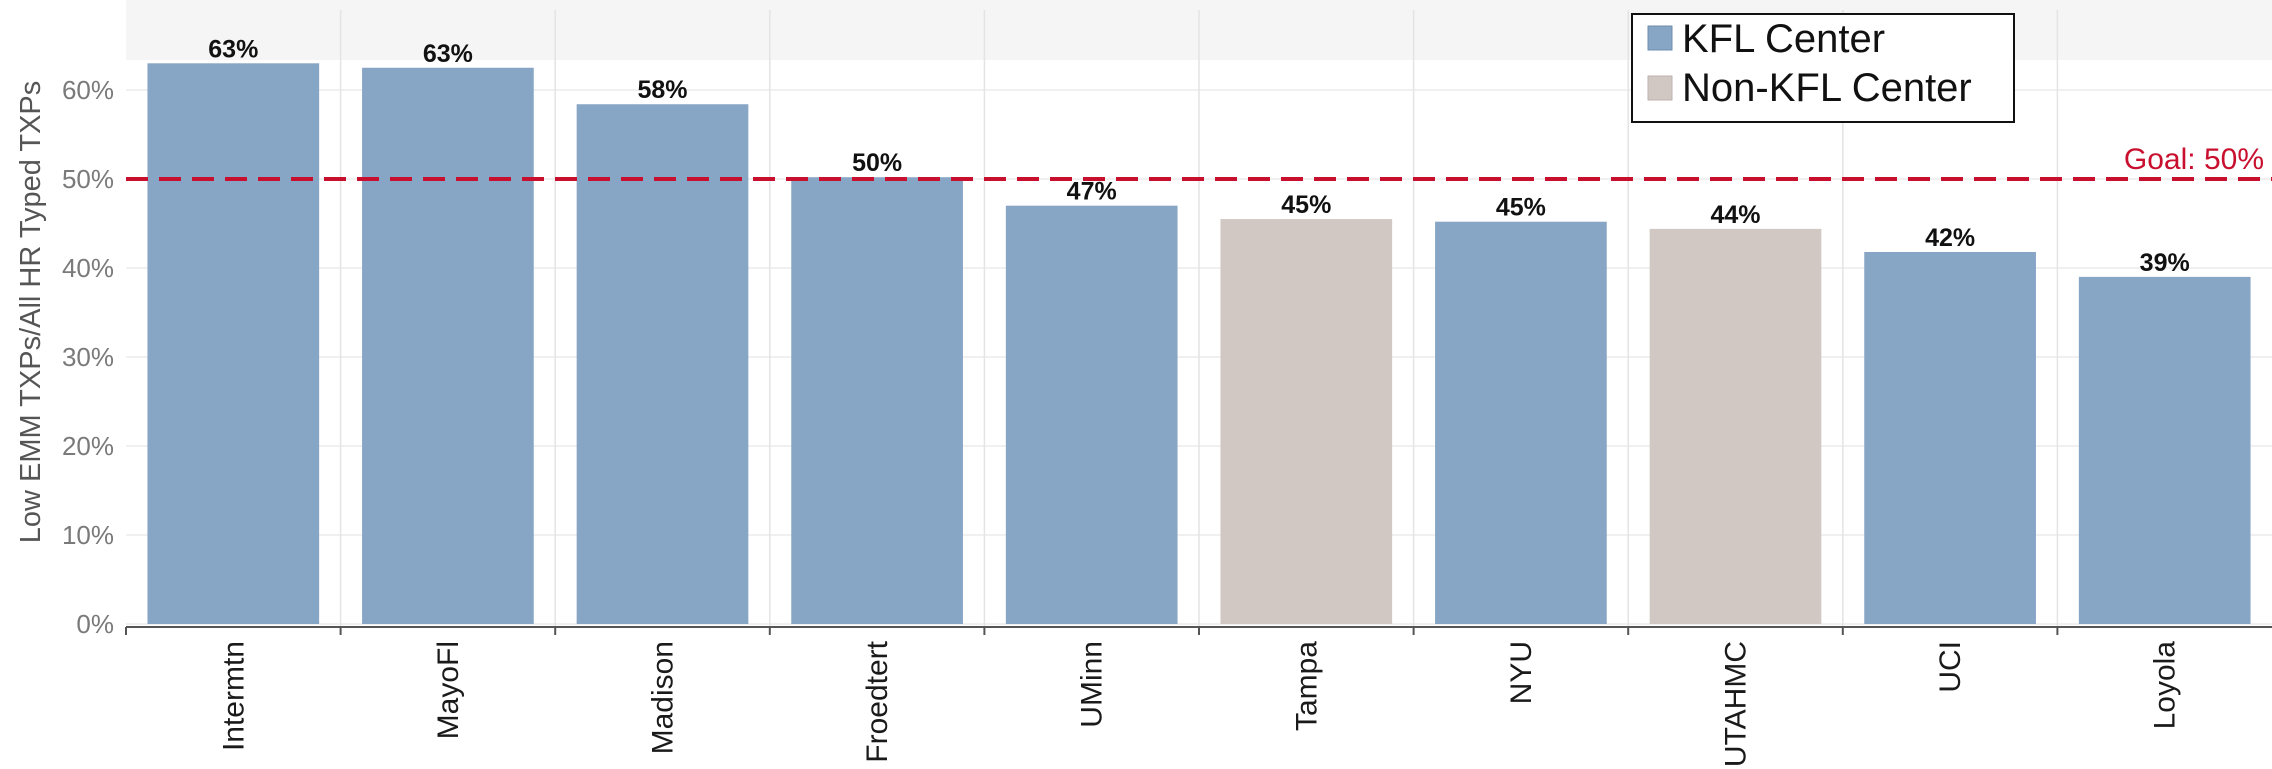 Image resolution: width=2272 pixels, height=769 pixels. I want to click on x-tick-label: UCI, so click(1950, 667).